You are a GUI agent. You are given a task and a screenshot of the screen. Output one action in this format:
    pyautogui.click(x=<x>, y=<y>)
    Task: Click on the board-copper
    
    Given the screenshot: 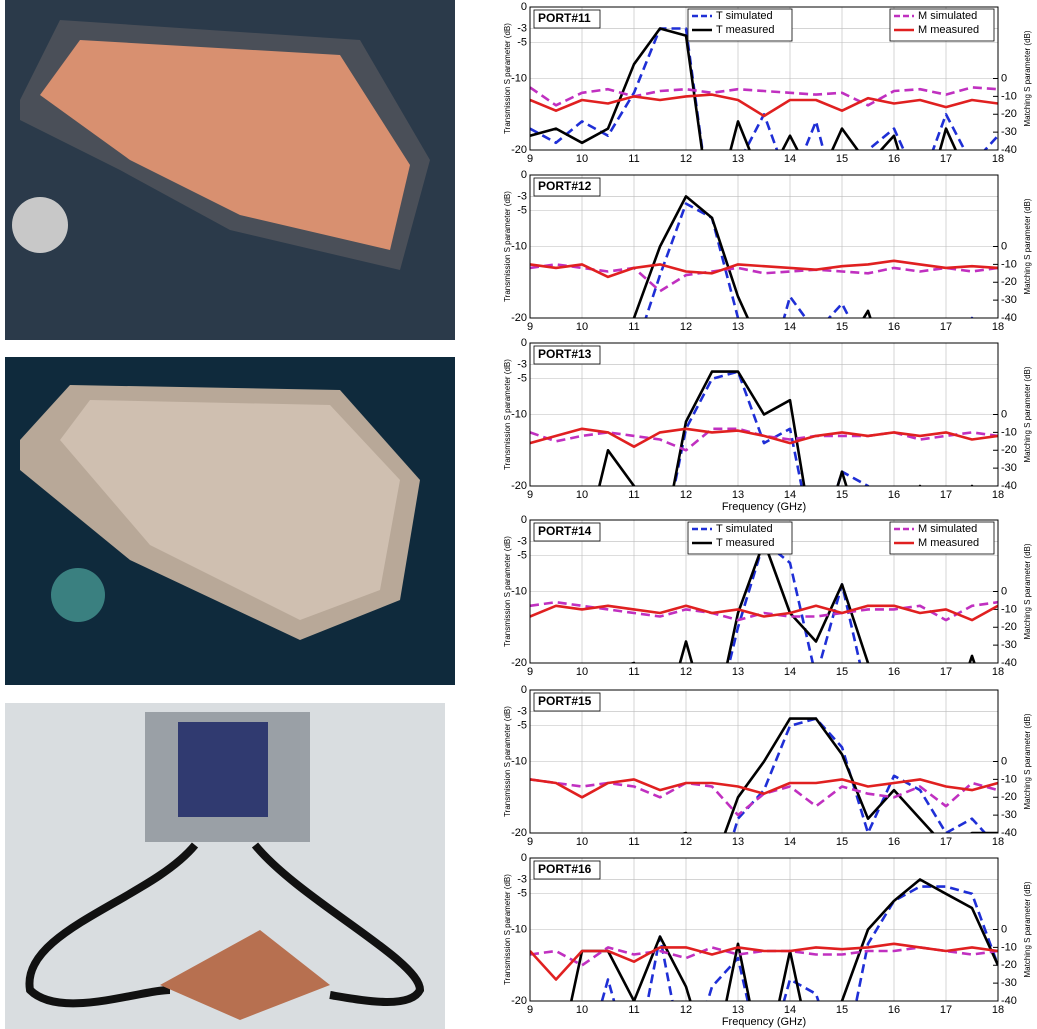 What is the action you would take?
    pyautogui.click(x=230, y=510)
    